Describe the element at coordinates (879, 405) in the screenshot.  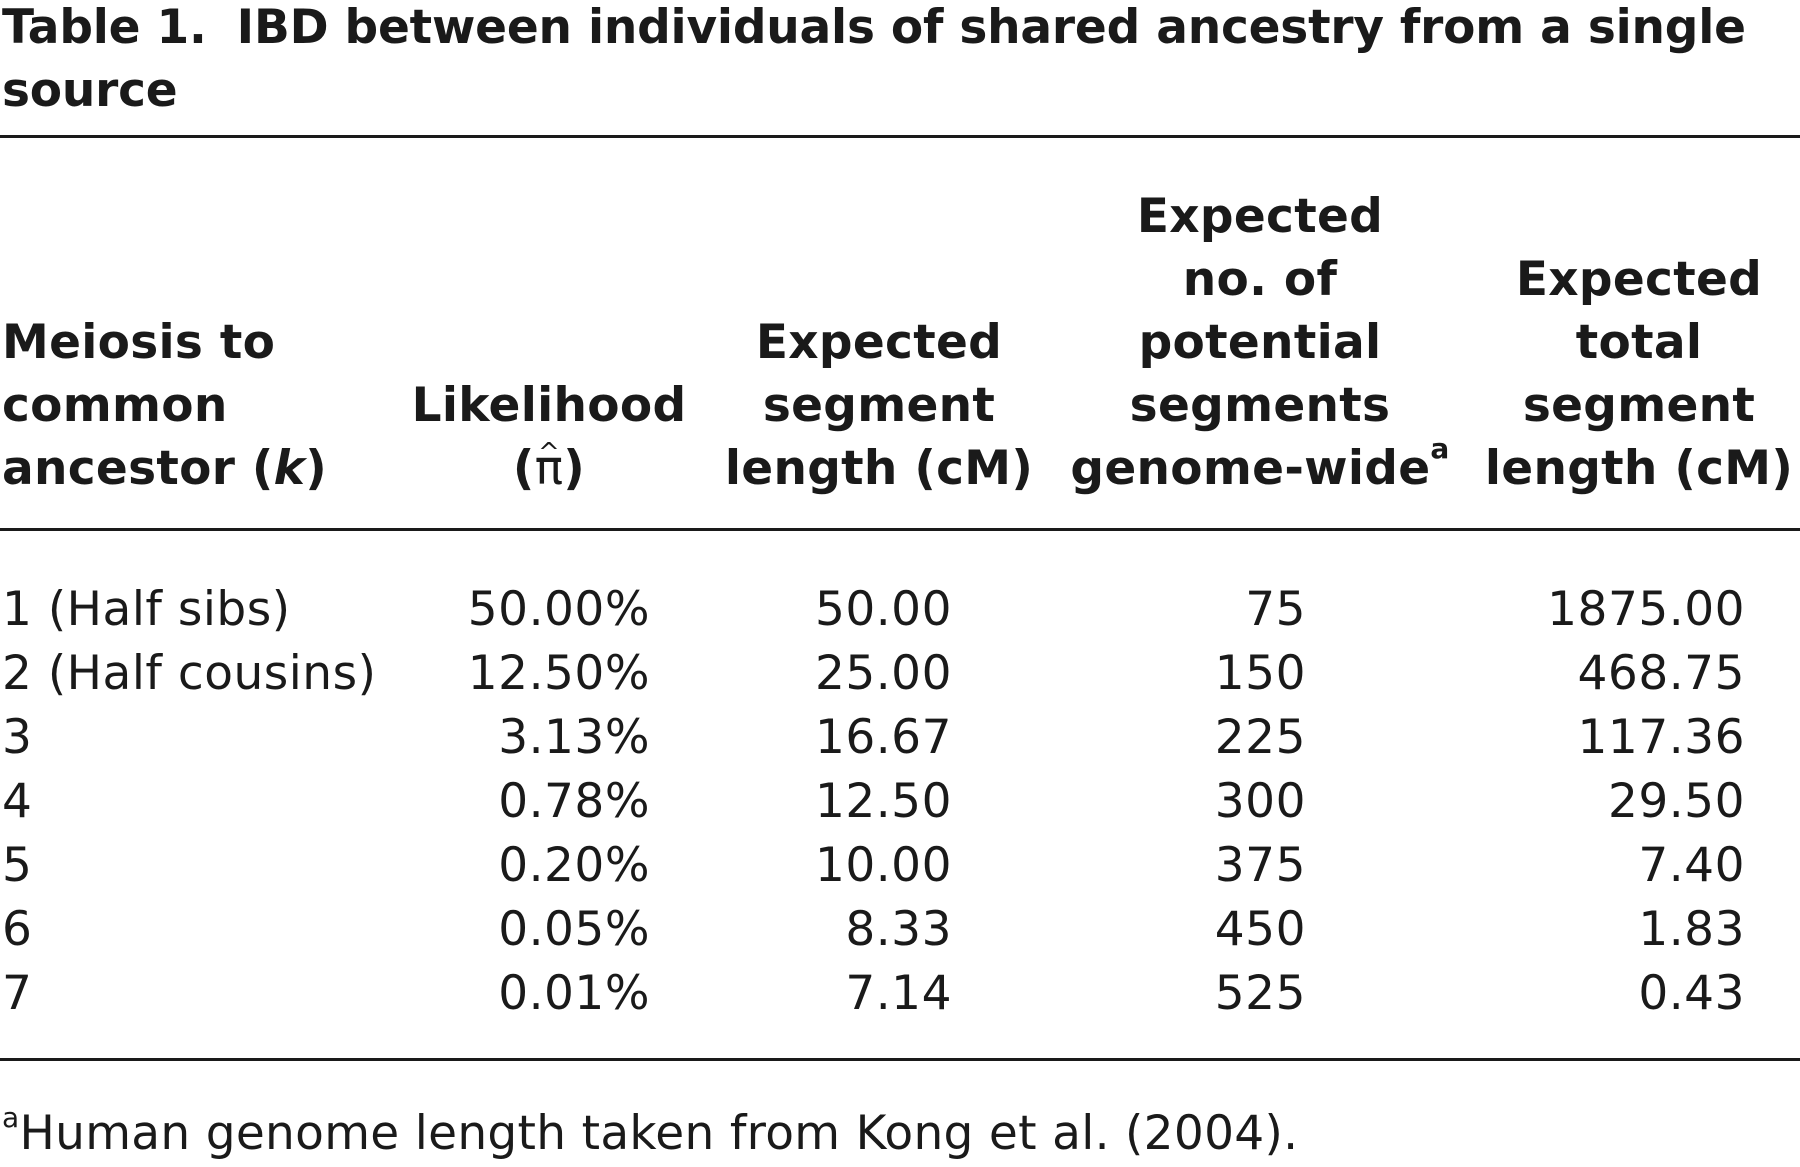
I see `header-segment-length: Expected segment length (cM)` at that location.